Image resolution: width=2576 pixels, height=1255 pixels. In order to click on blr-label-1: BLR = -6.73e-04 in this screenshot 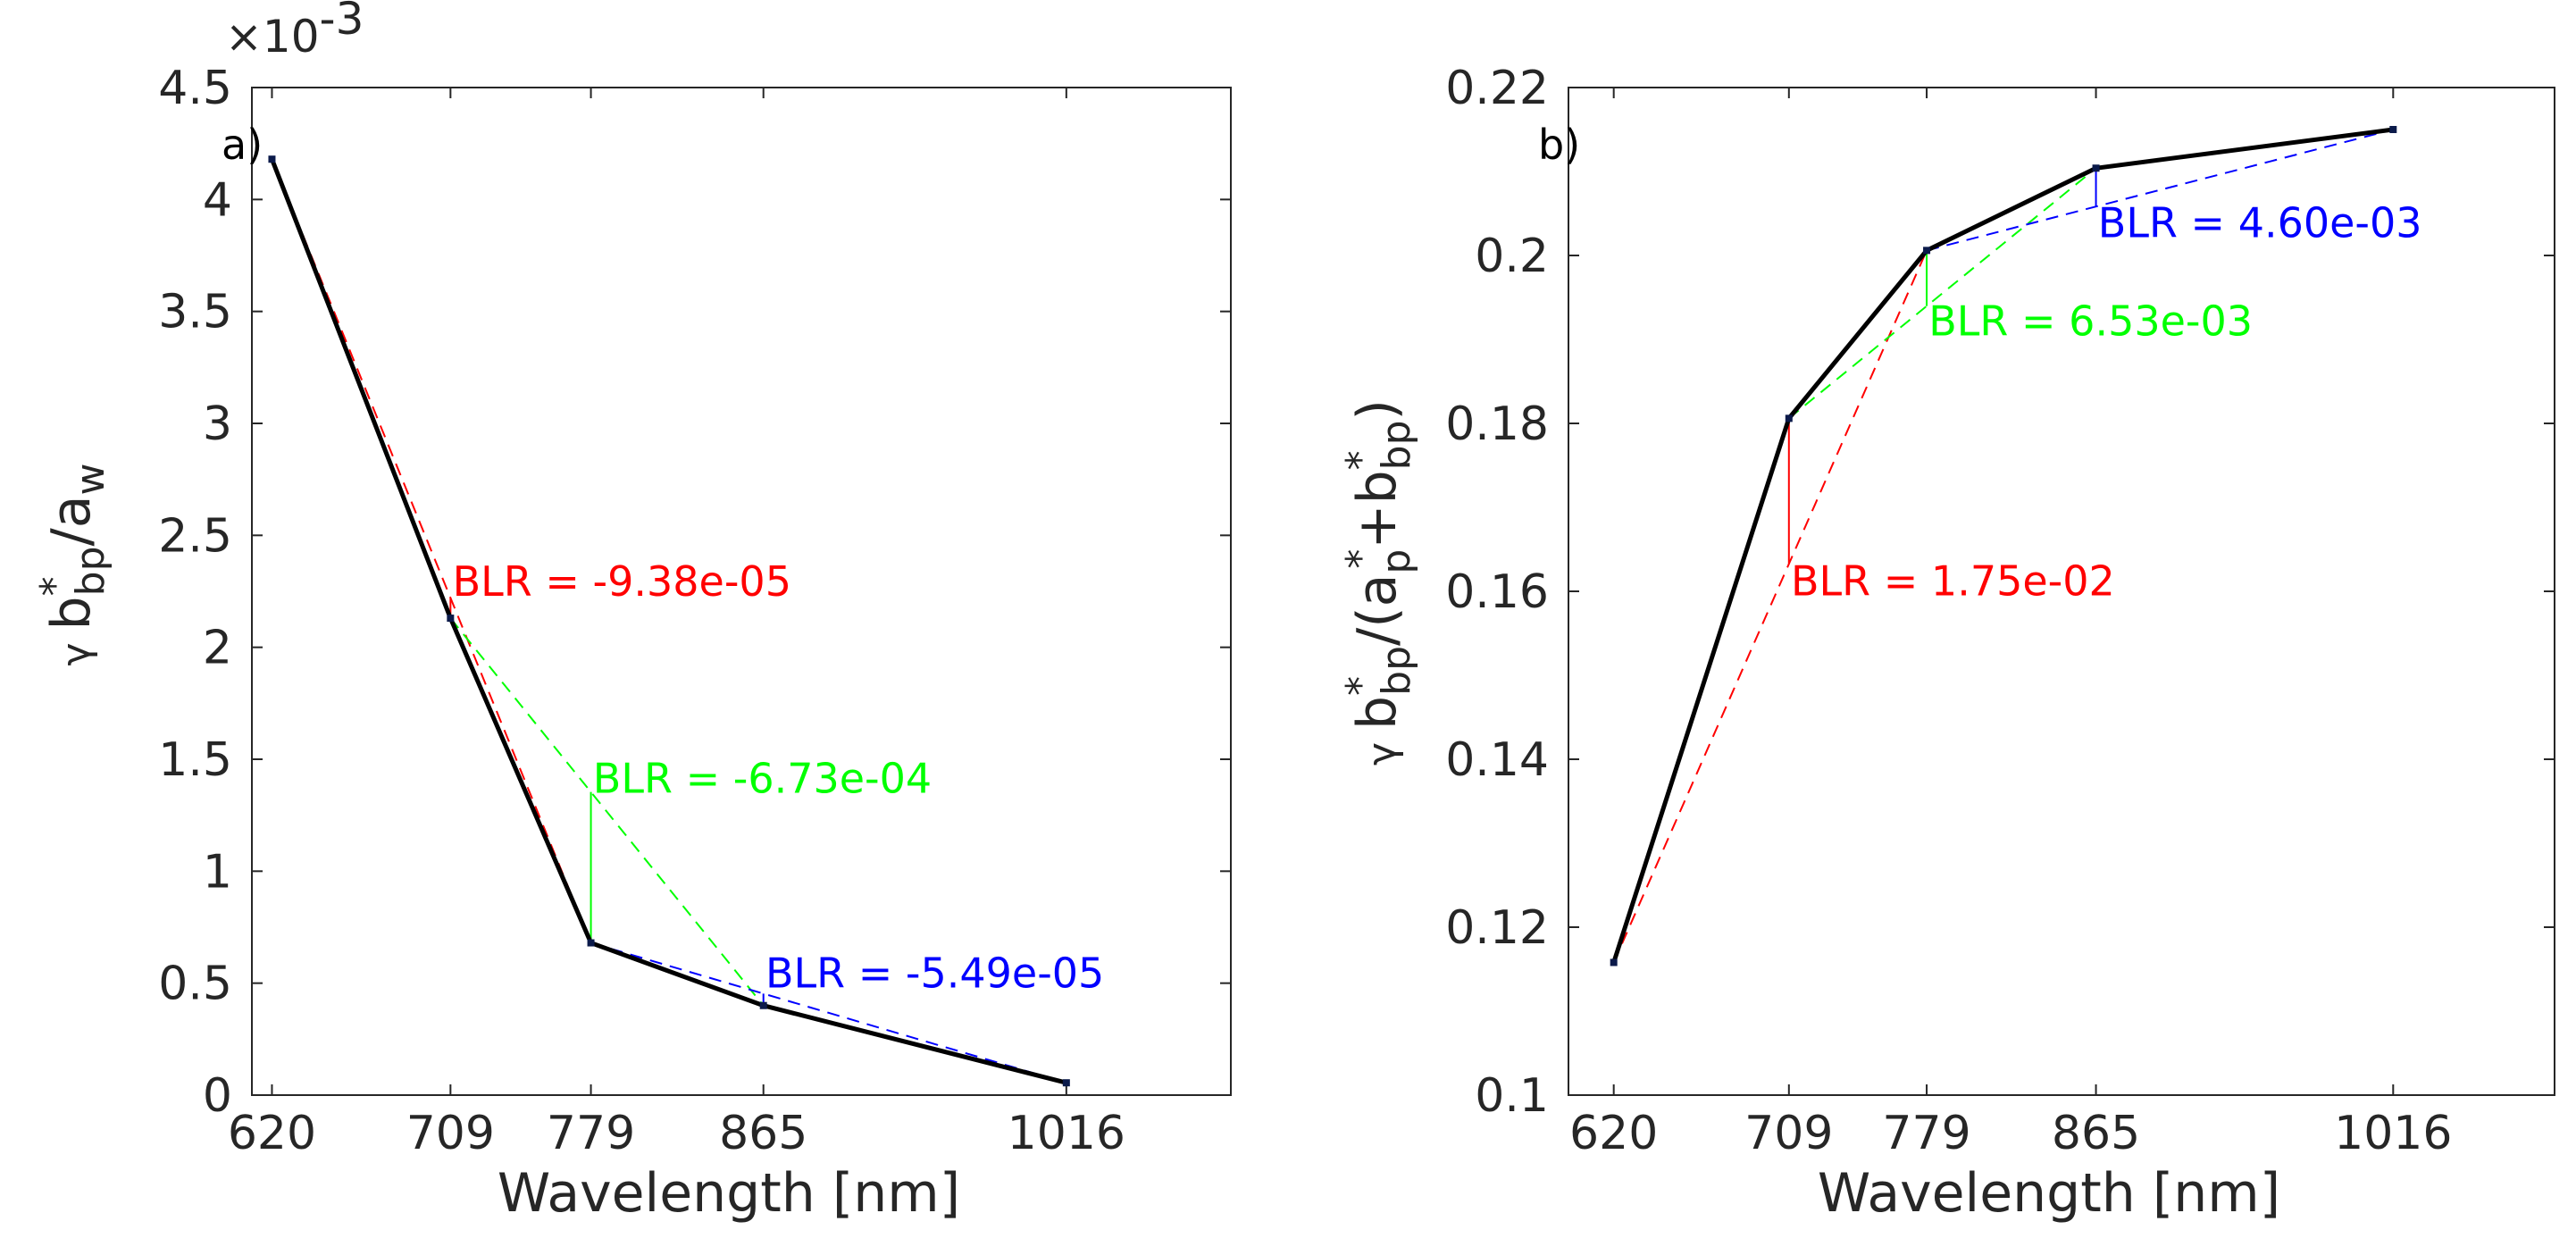, I will do `click(763, 779)`.